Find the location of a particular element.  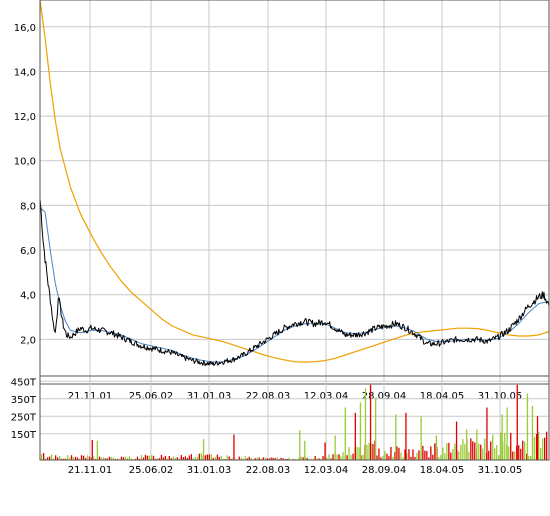

price-y-tick-label: 14,0 is located at coordinates (25, 72).